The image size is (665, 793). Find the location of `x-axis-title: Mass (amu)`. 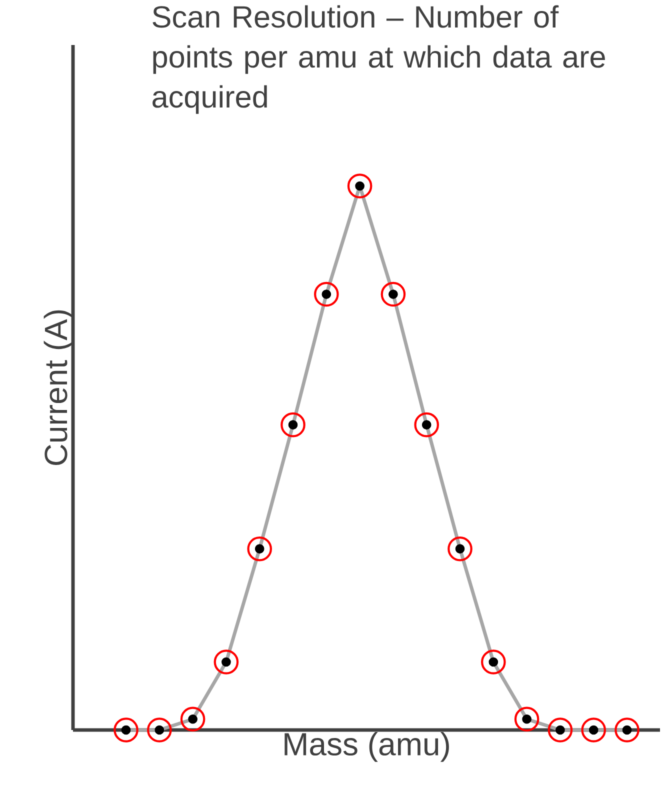

x-axis-title: Mass (amu) is located at coordinates (366, 747).